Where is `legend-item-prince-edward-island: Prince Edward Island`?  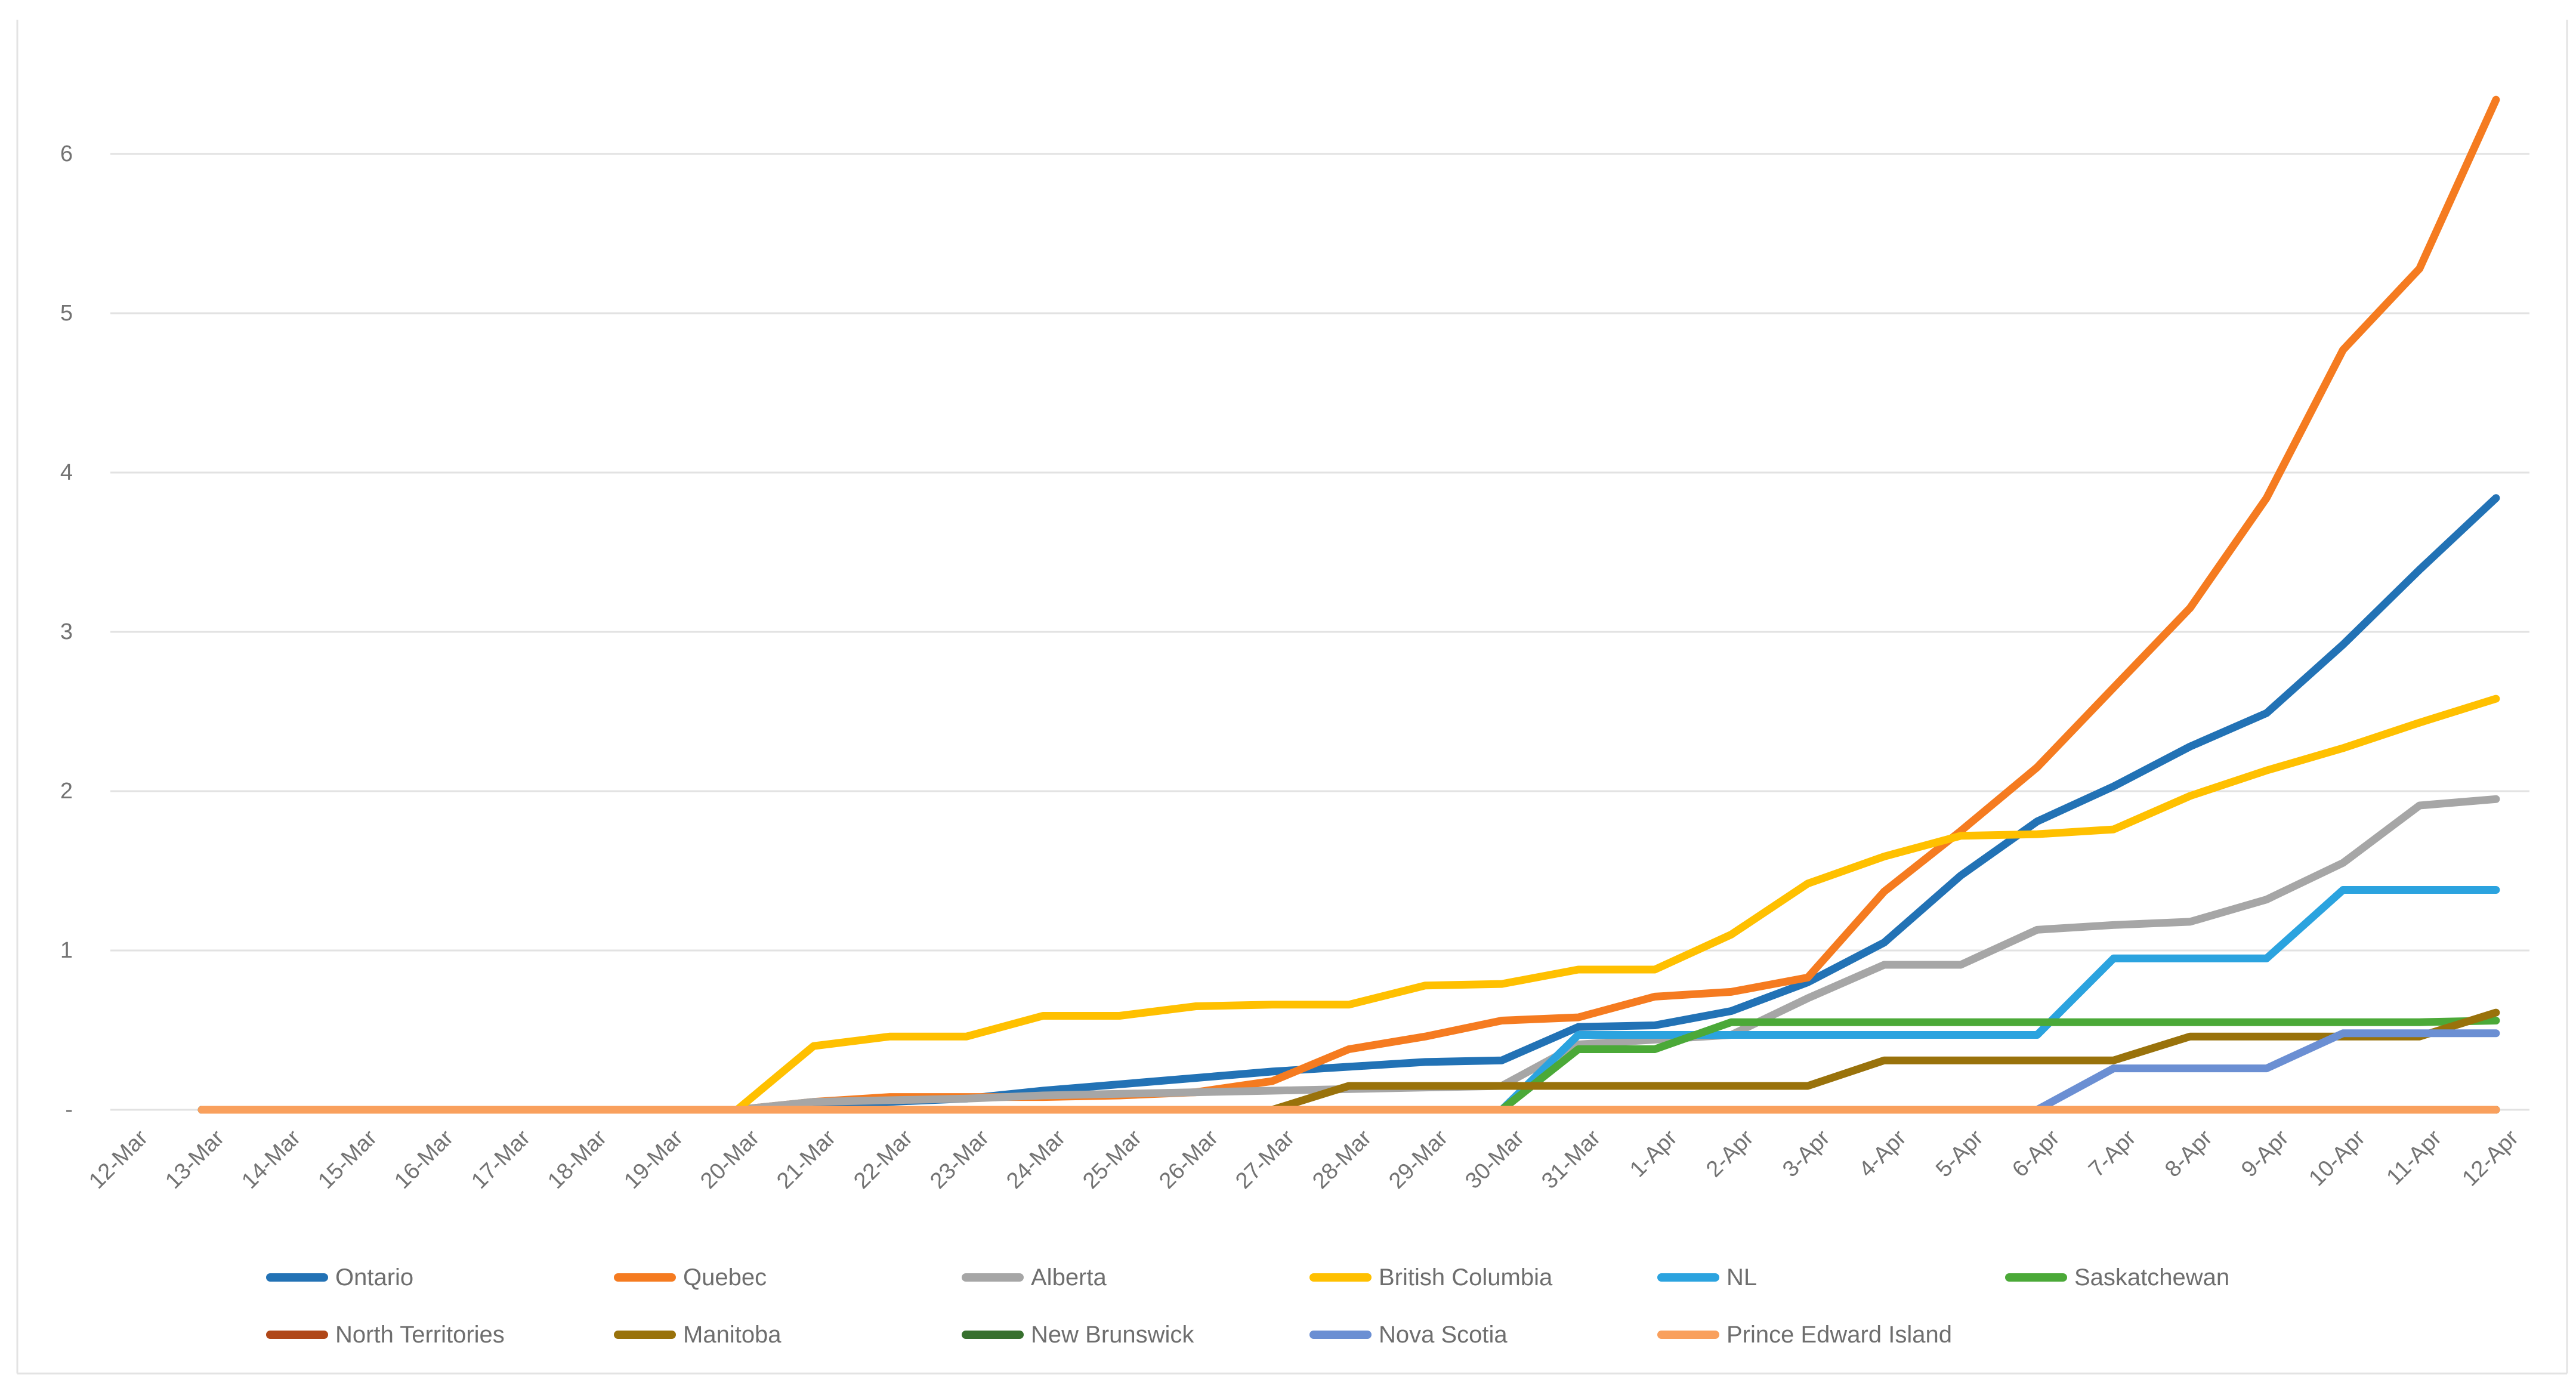 legend-item-prince-edward-island: Prince Edward Island is located at coordinates (1805, 1335).